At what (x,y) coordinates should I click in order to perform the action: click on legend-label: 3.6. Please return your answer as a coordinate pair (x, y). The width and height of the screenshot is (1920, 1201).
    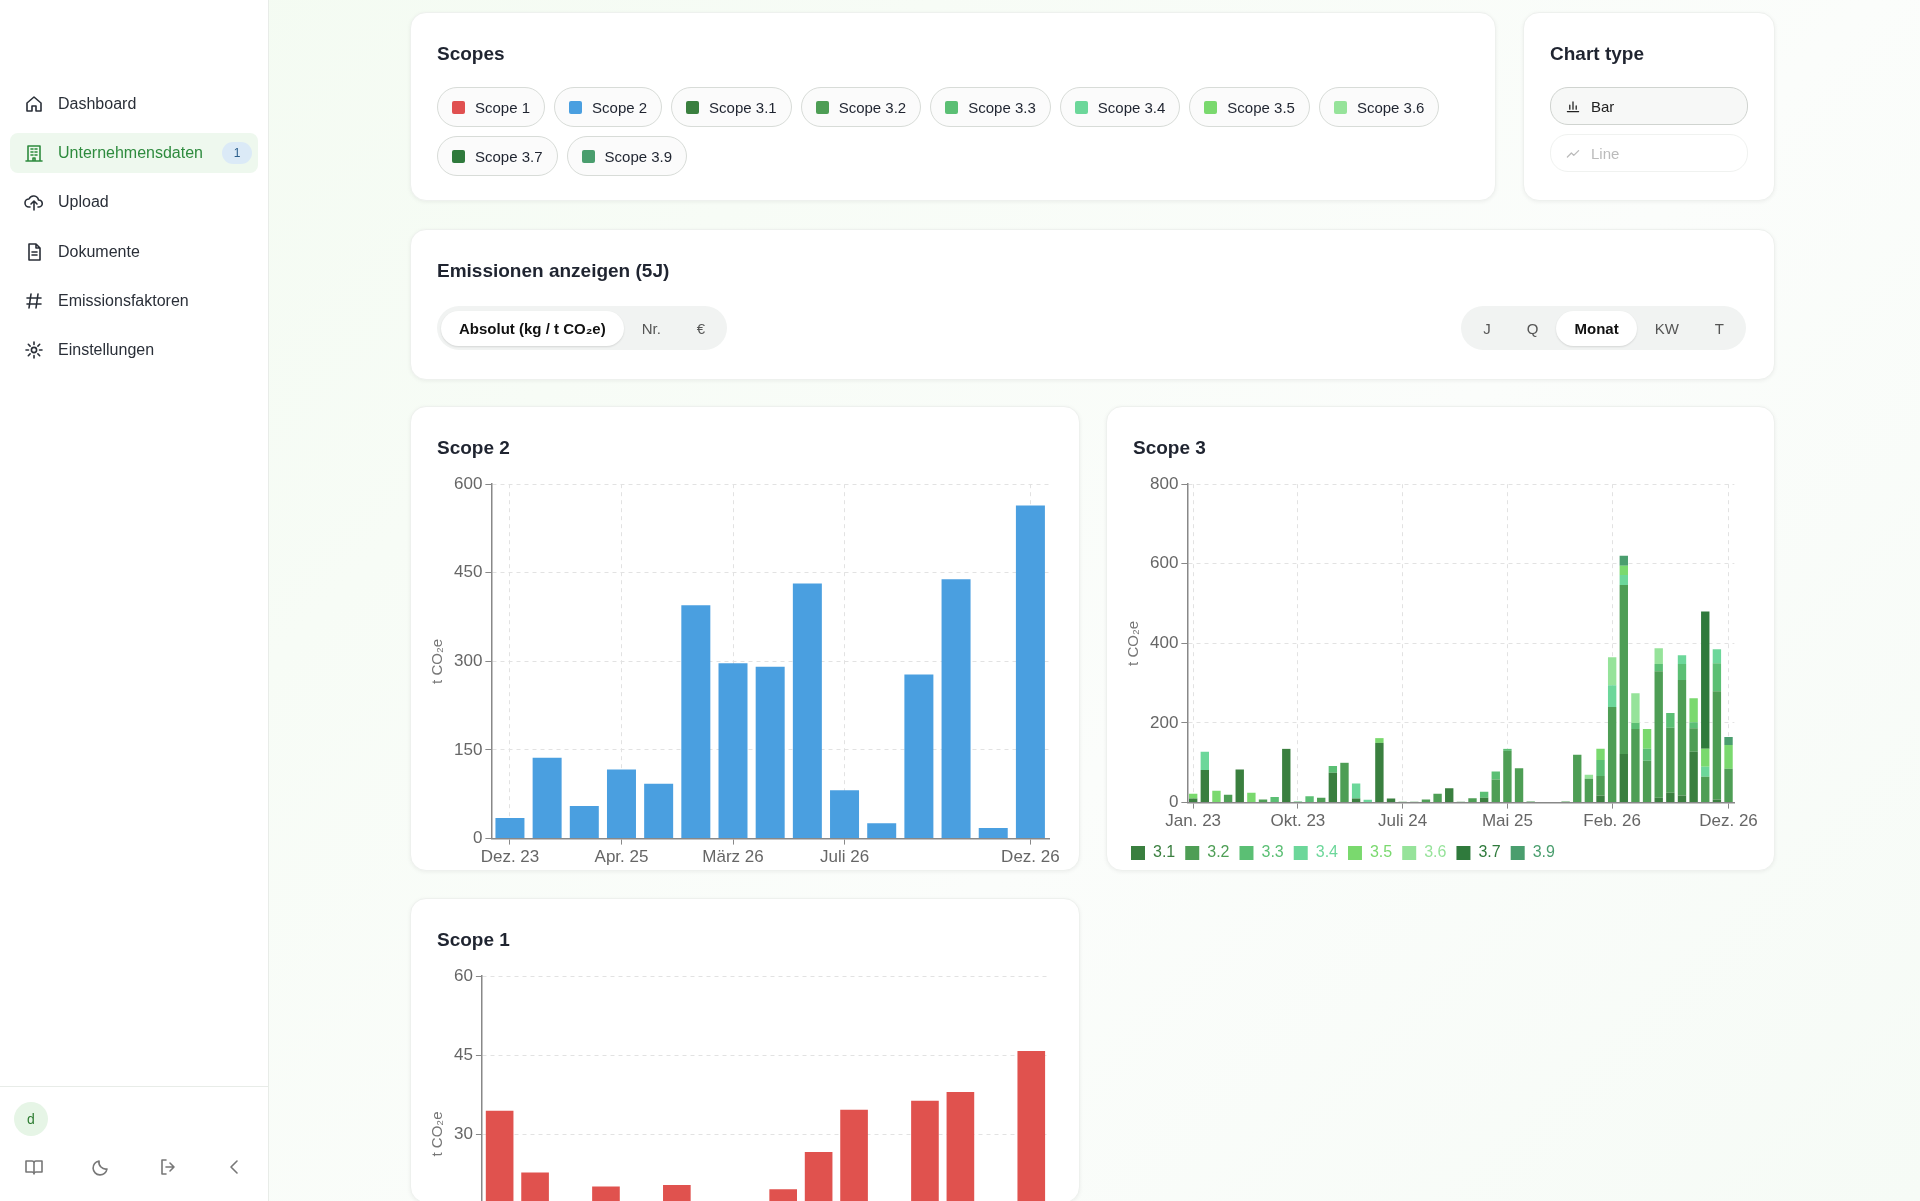
    Looking at the image, I should click on (1435, 852).